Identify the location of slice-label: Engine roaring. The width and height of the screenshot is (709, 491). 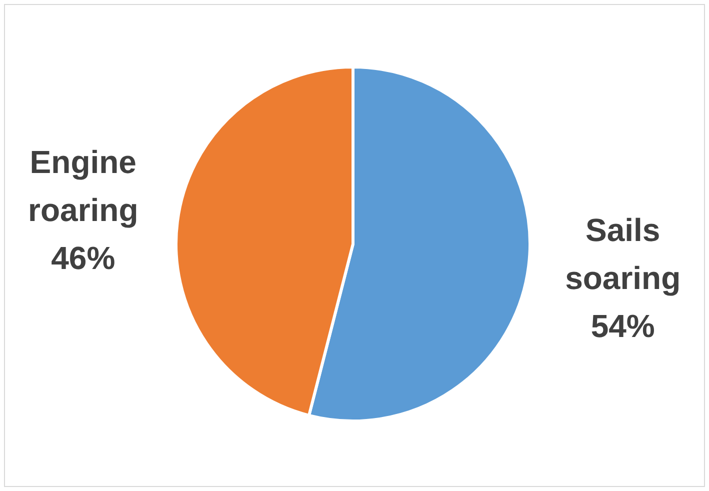
(83, 186).